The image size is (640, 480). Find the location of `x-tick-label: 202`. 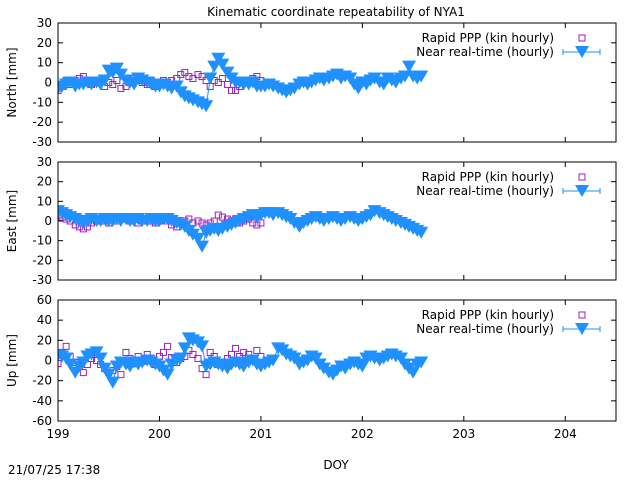

x-tick-label: 202 is located at coordinates (362, 434).